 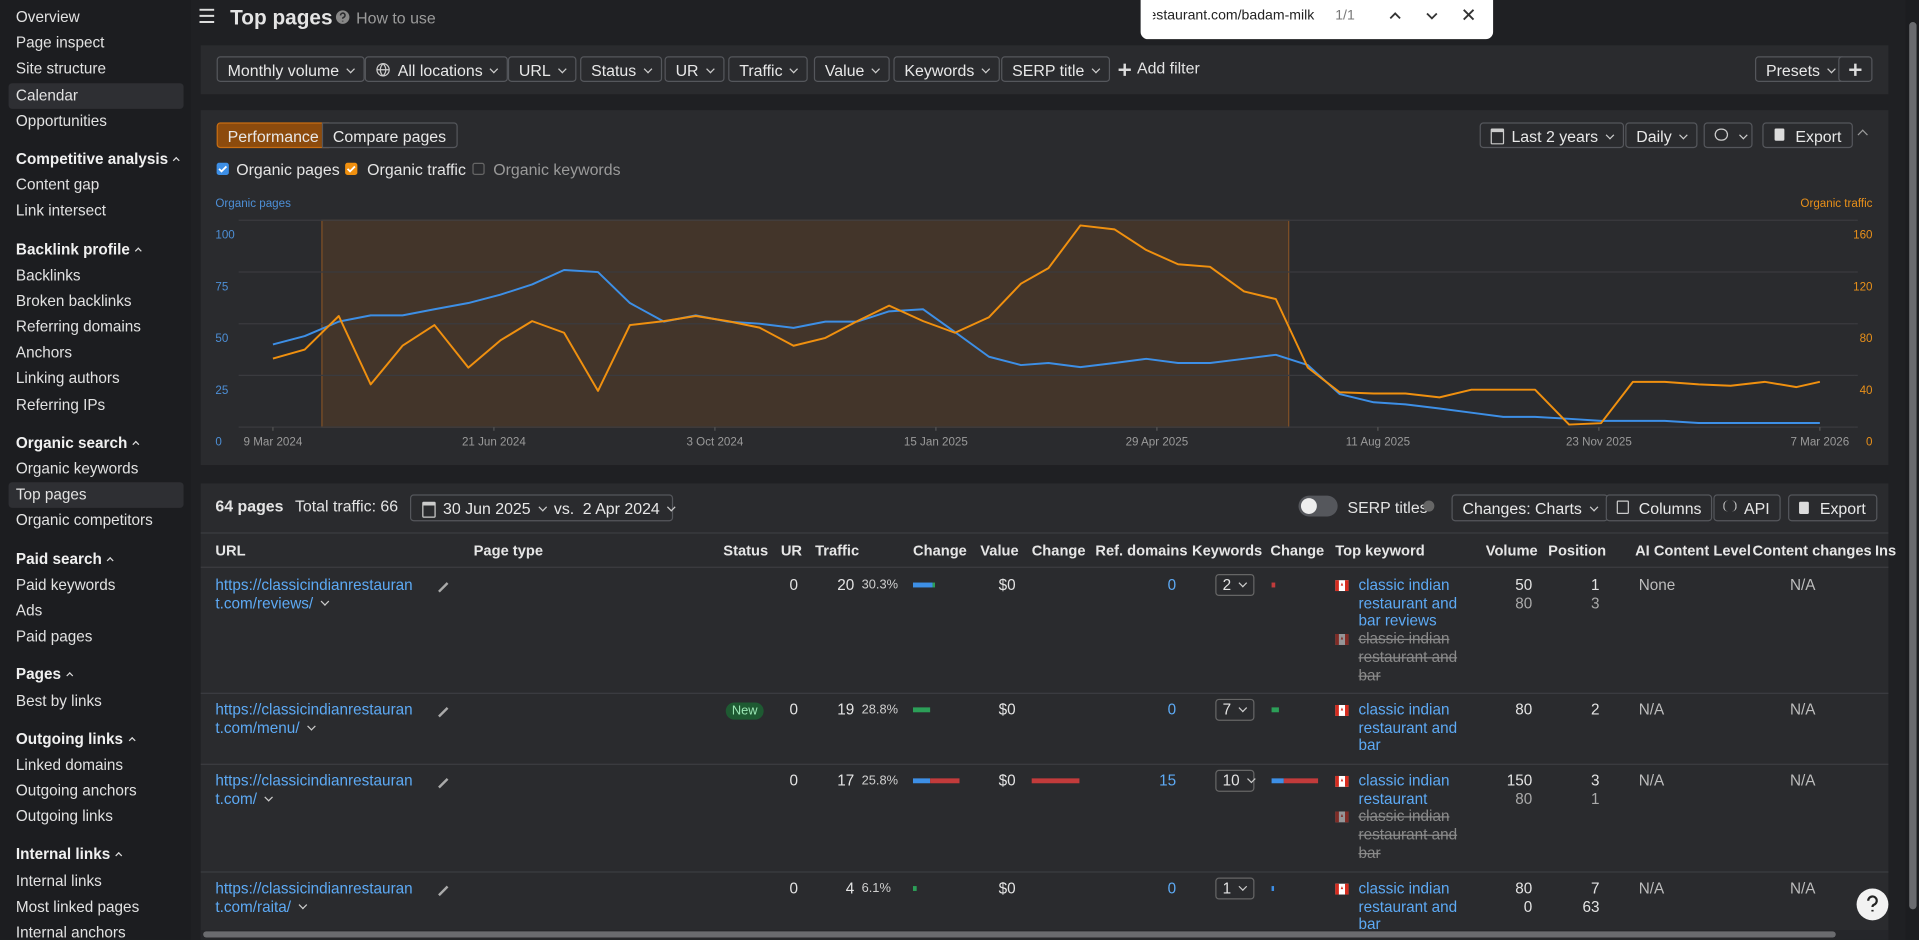 I want to click on sidebar-link: Paid pages, so click(x=54, y=636).